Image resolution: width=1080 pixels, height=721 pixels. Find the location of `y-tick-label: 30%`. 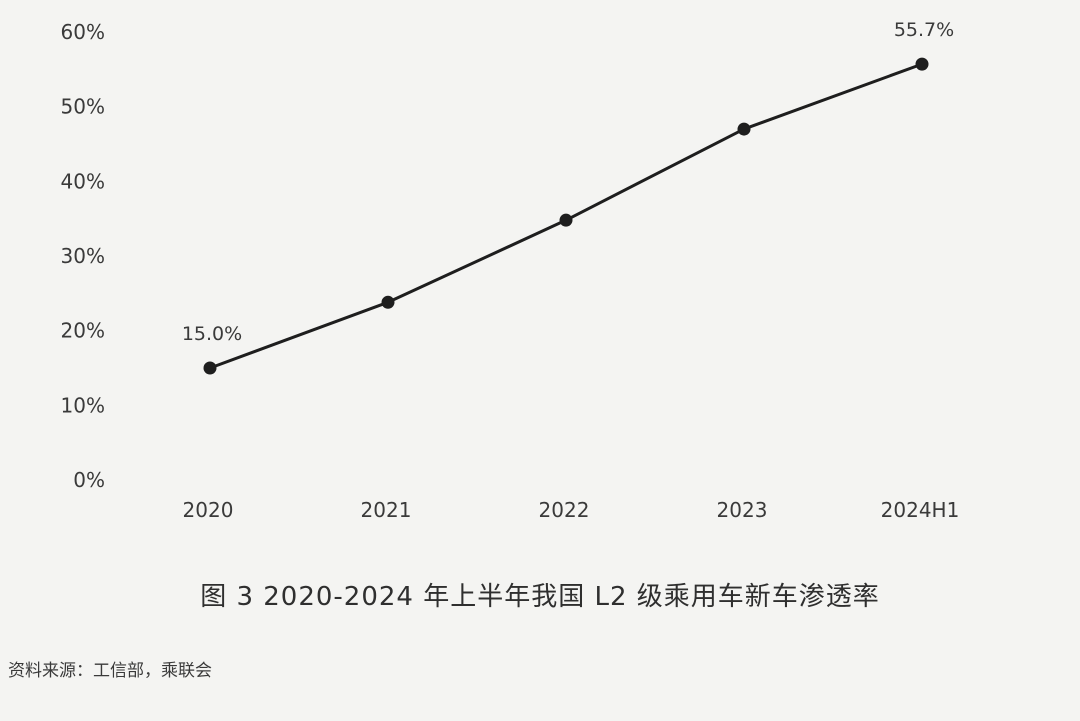

y-tick-label: 30% is located at coordinates (83, 256).